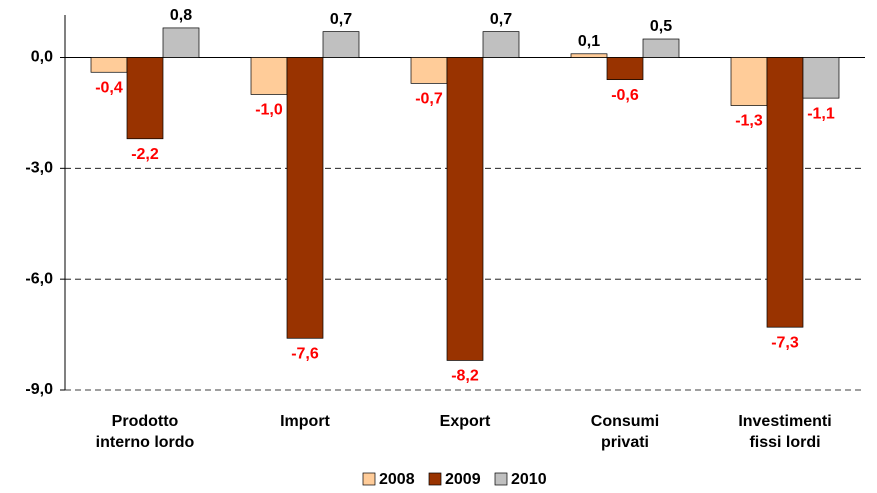 This screenshot has width=877, height=493. I want to click on x-tick-line: fissi lordi, so click(784, 442).